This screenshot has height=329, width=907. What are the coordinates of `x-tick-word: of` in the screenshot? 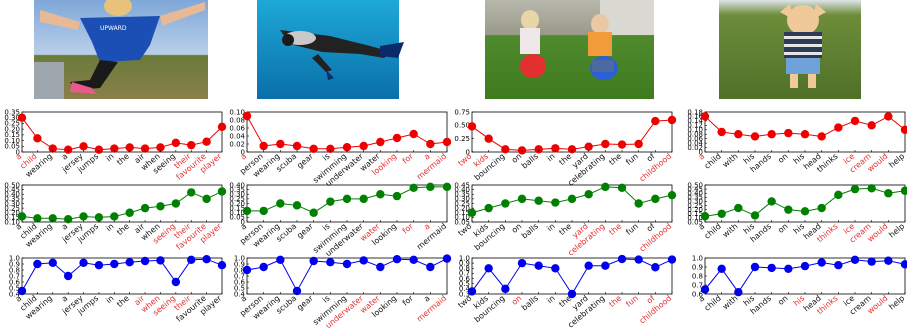 It's located at (651, 228).